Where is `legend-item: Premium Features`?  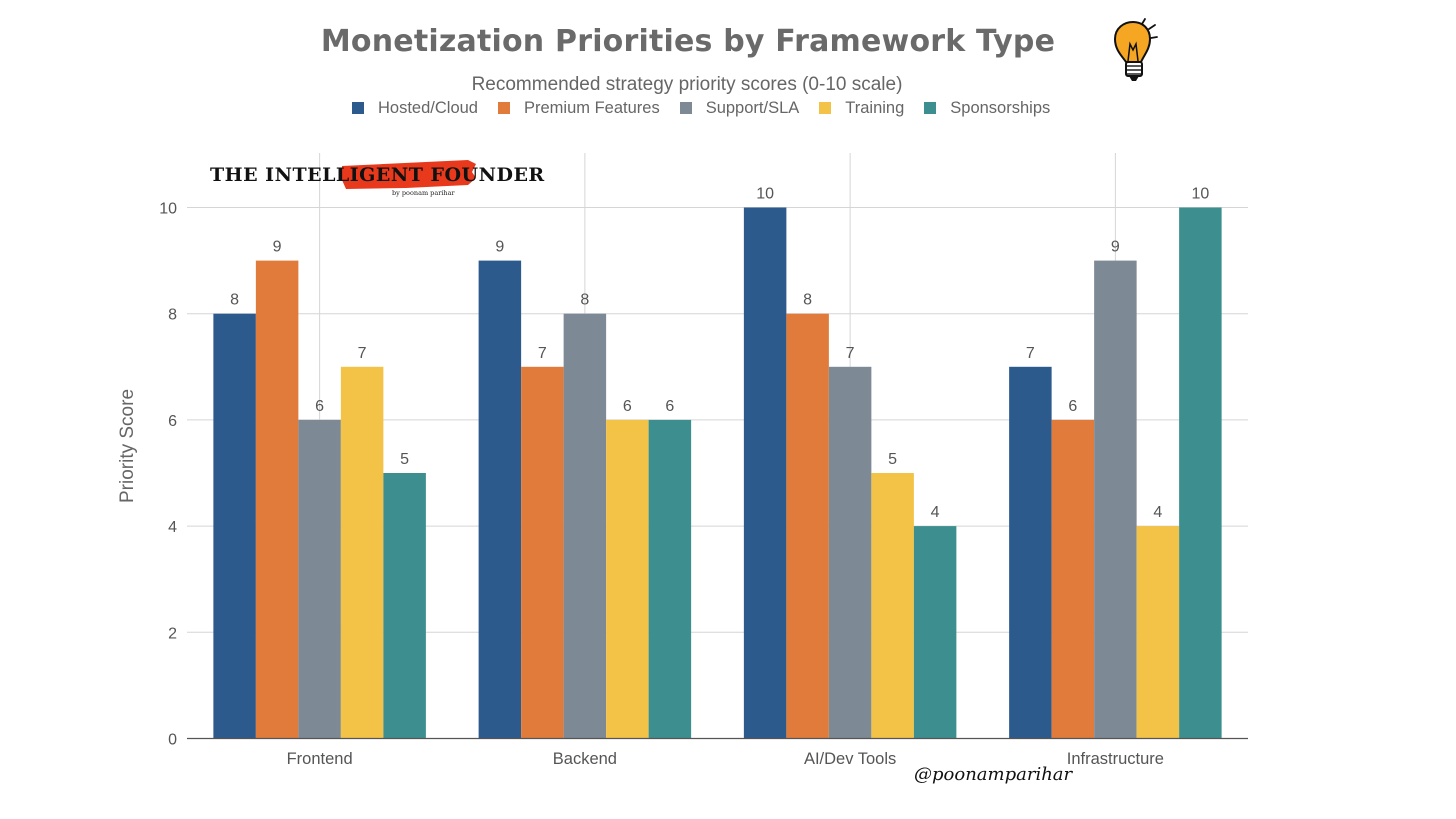
legend-item: Premium Features is located at coordinates (578, 108).